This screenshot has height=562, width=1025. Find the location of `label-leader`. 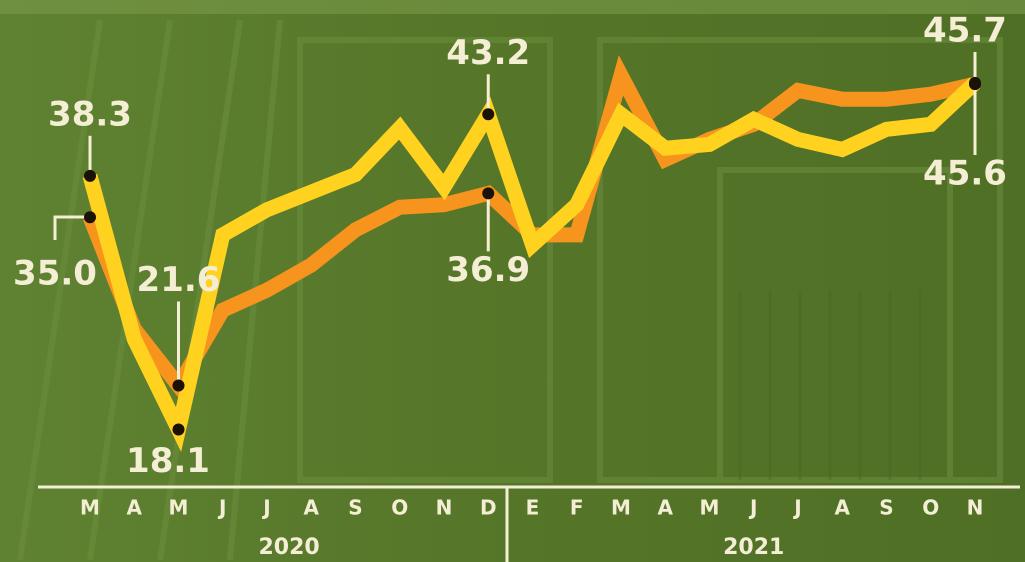

label-leader is located at coordinates (71, 227).